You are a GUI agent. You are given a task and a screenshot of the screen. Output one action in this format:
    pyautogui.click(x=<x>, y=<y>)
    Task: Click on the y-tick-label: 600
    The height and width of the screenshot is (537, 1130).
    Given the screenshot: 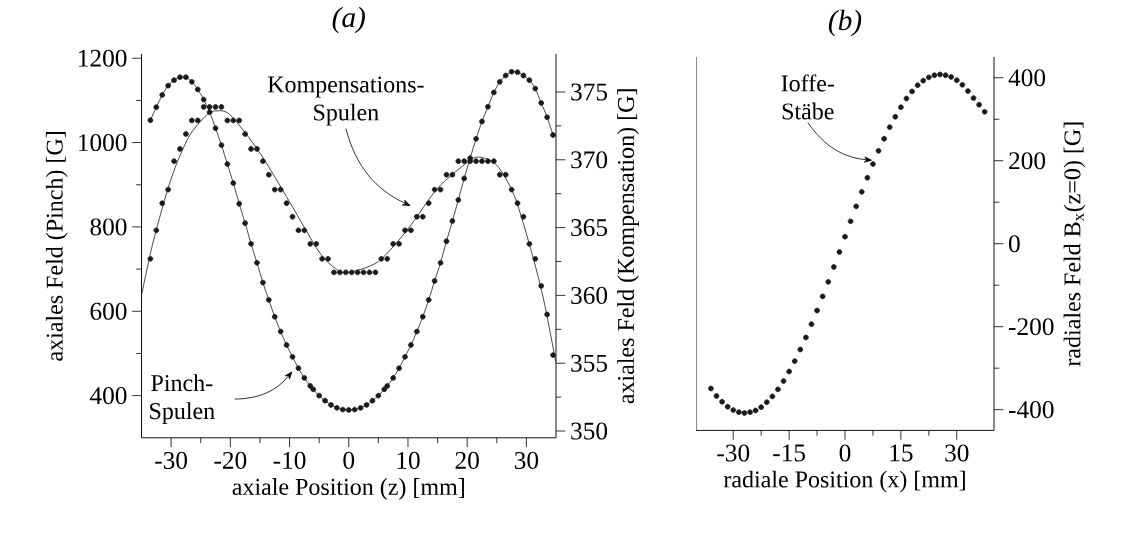 What is the action you would take?
    pyautogui.click(x=108, y=311)
    